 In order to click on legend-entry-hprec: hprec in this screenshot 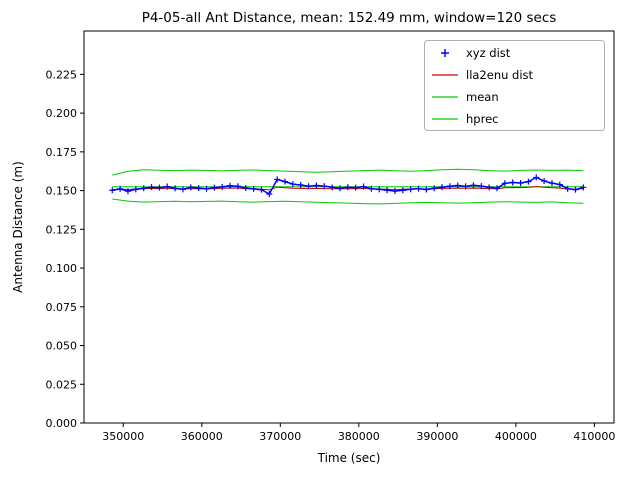, I will do `click(465, 119)`.